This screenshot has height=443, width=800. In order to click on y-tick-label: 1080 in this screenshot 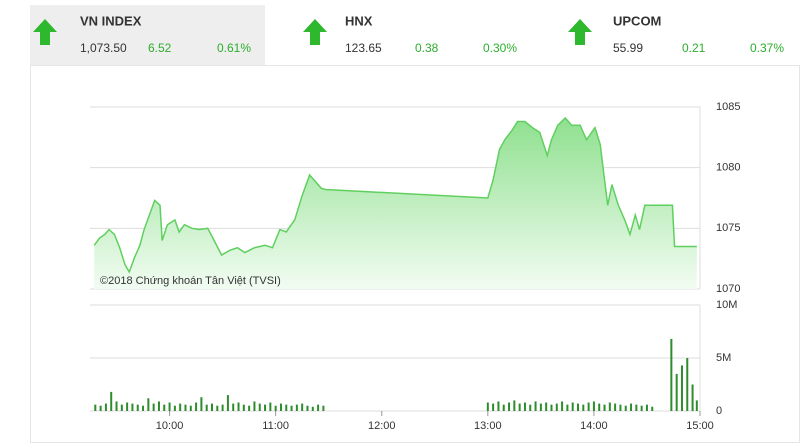, I will do `click(728, 168)`.